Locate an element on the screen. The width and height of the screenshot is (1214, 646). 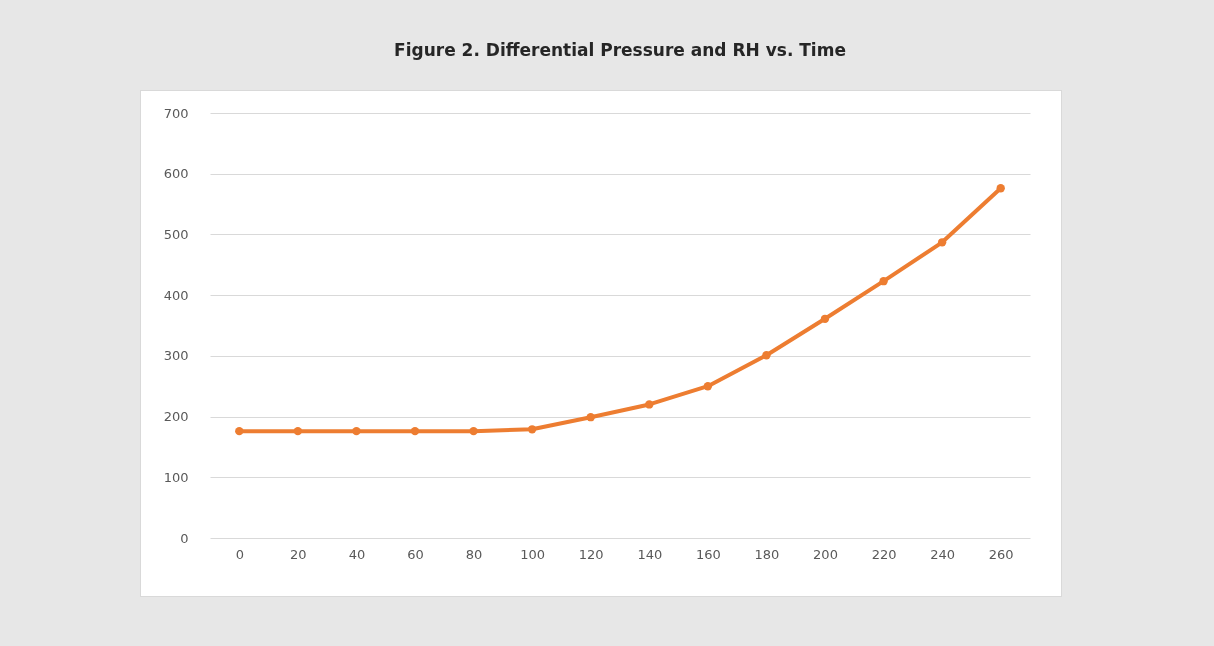
x-tick-label: 80 is located at coordinates (474, 554).